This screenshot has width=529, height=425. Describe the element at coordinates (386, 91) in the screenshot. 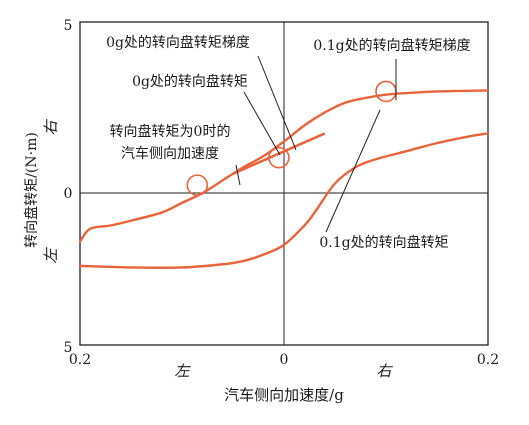

I see `marker-circle-point1g` at that location.